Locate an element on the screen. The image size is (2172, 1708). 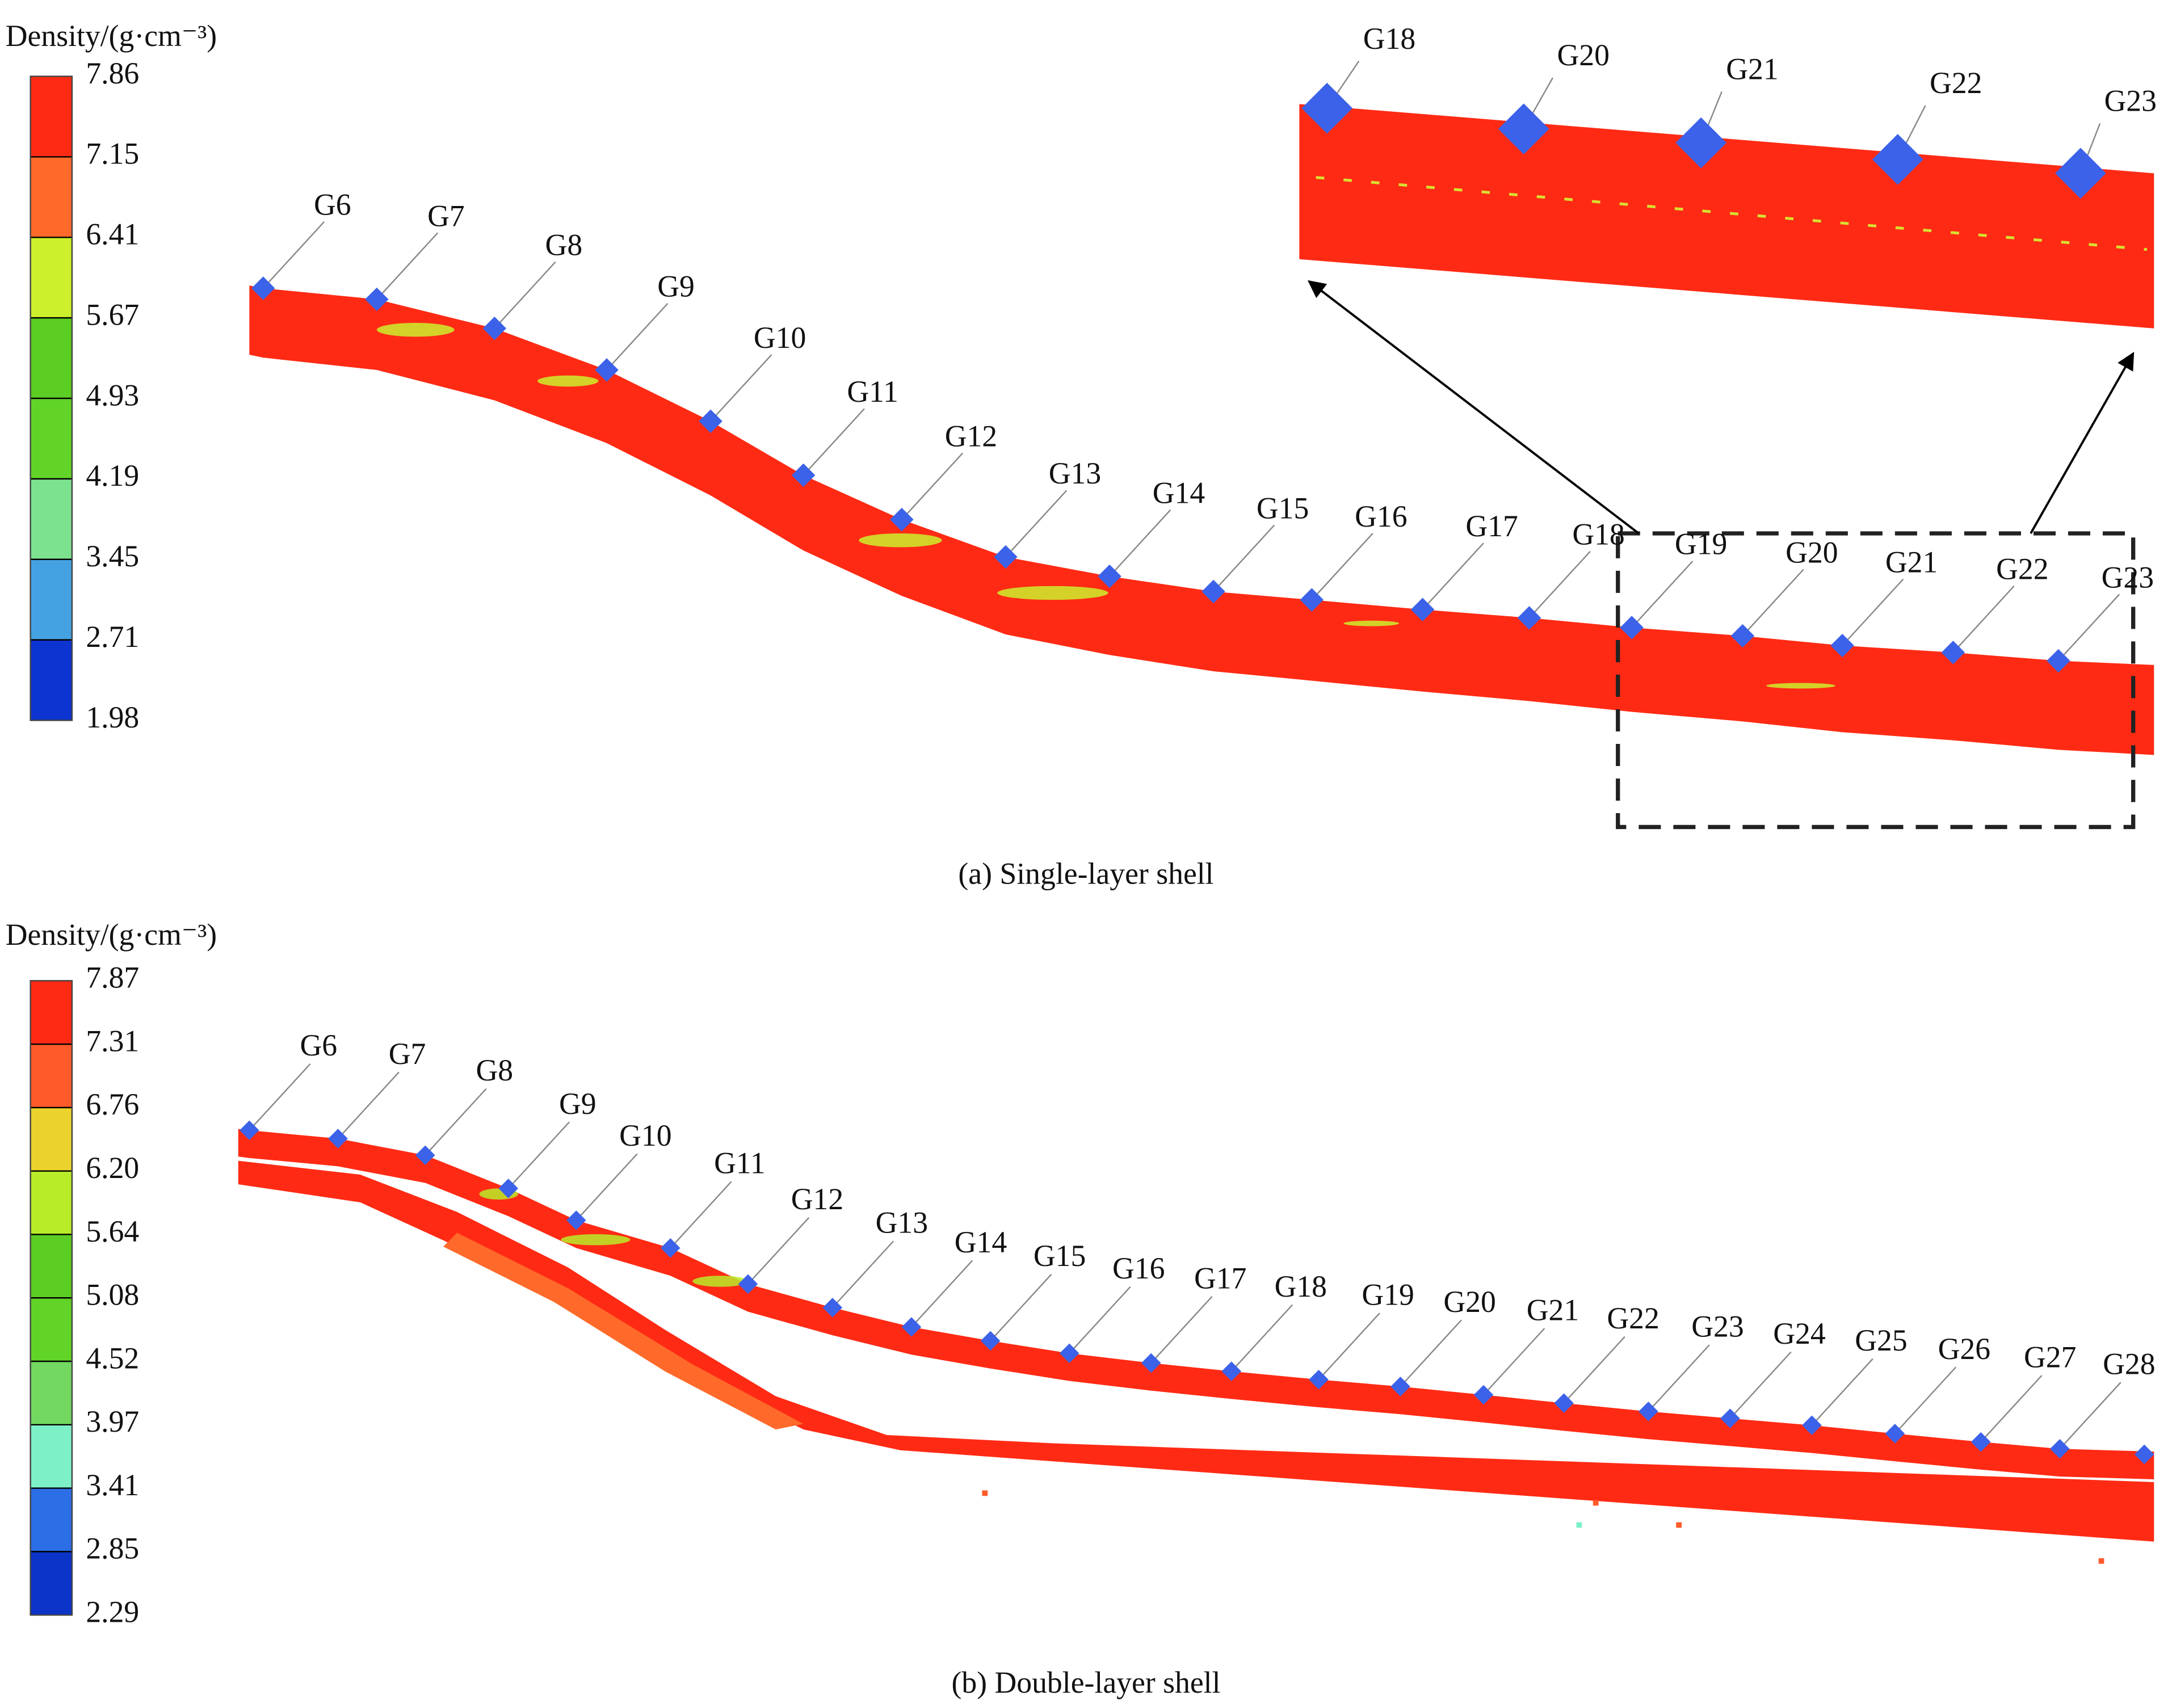
gauge-label: G24 is located at coordinates (1799, 1333).